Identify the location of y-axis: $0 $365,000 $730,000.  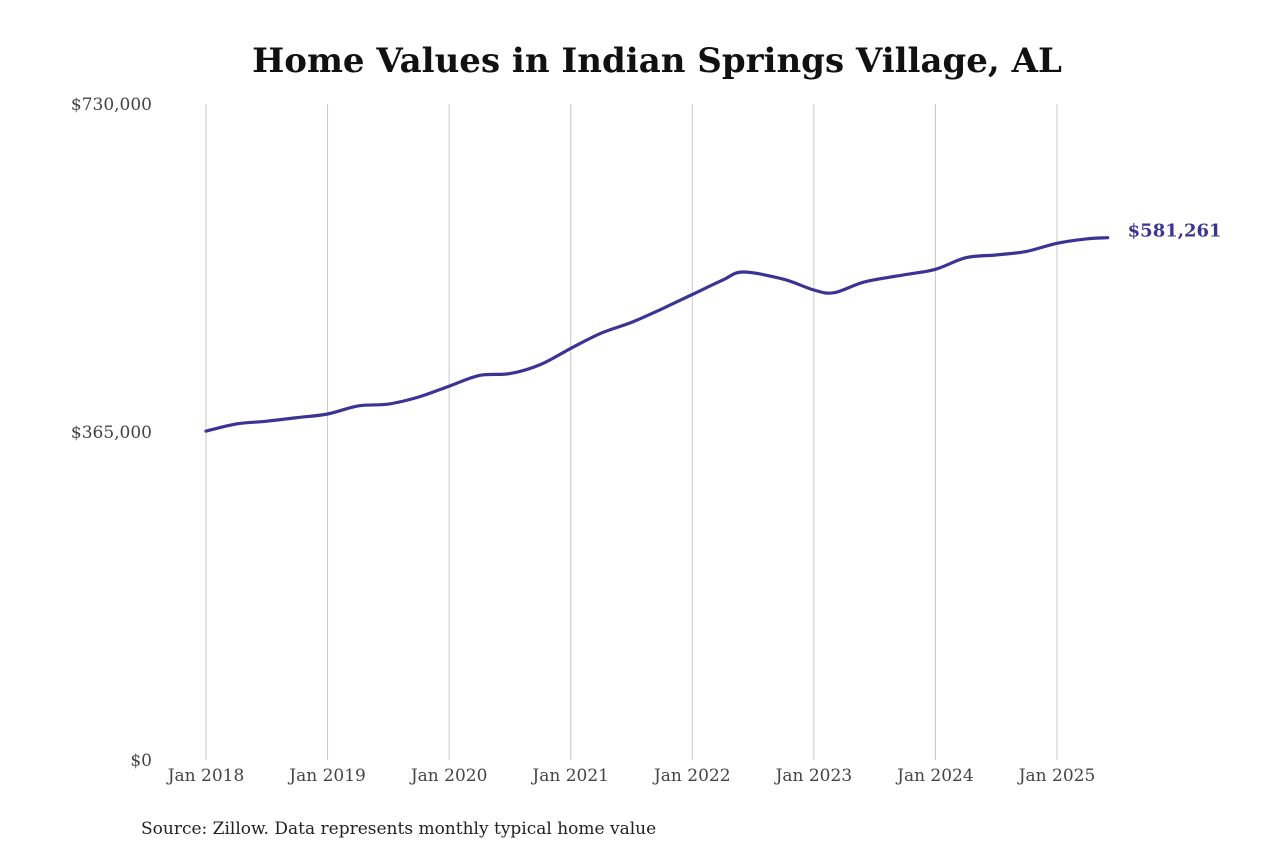
(111, 433).